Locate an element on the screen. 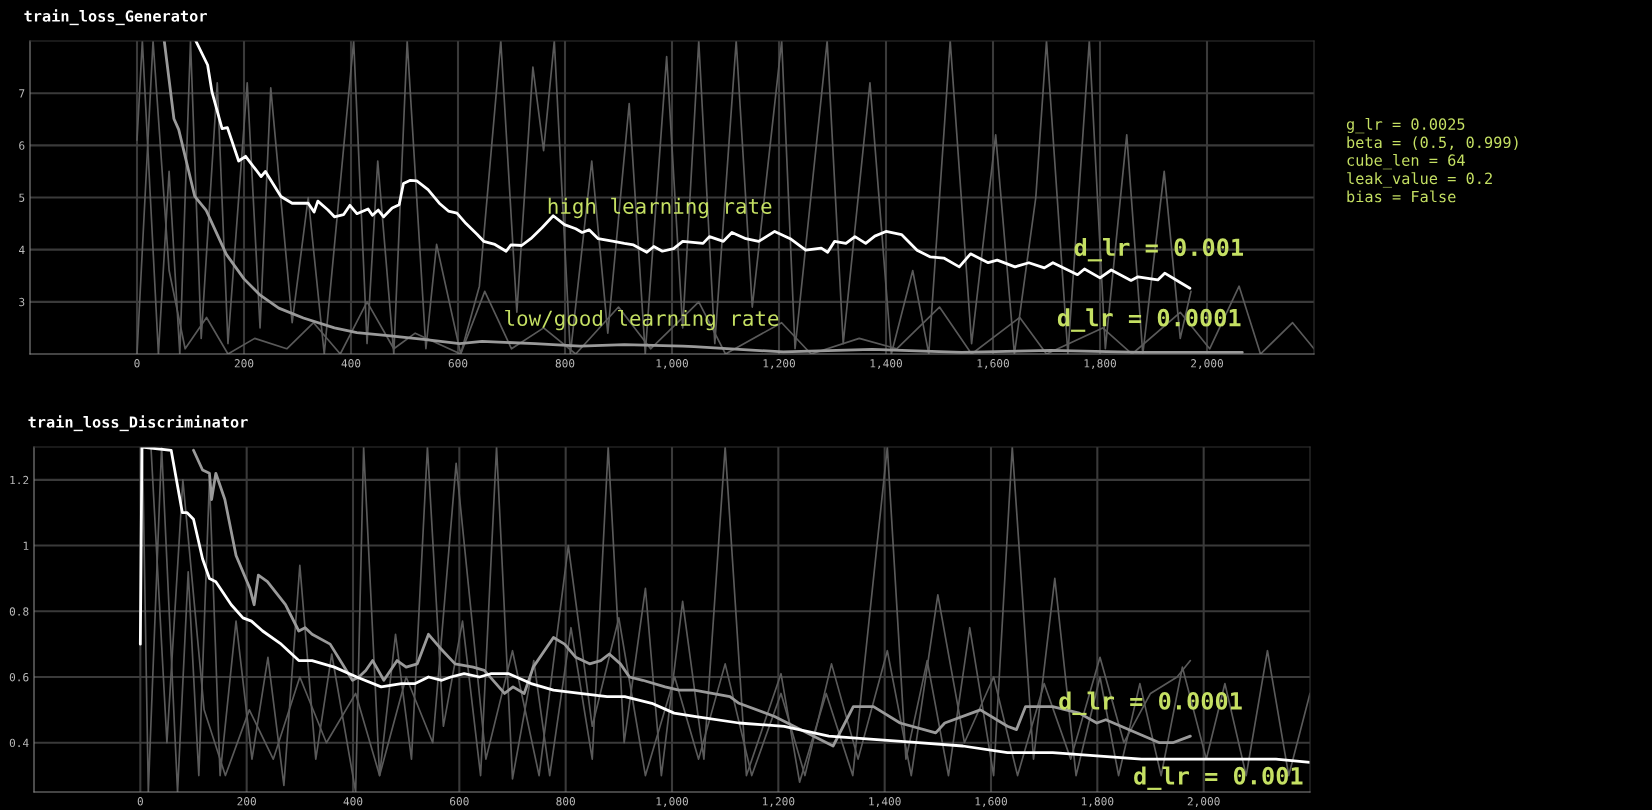  annotation: high learning rate is located at coordinates (660, 208).